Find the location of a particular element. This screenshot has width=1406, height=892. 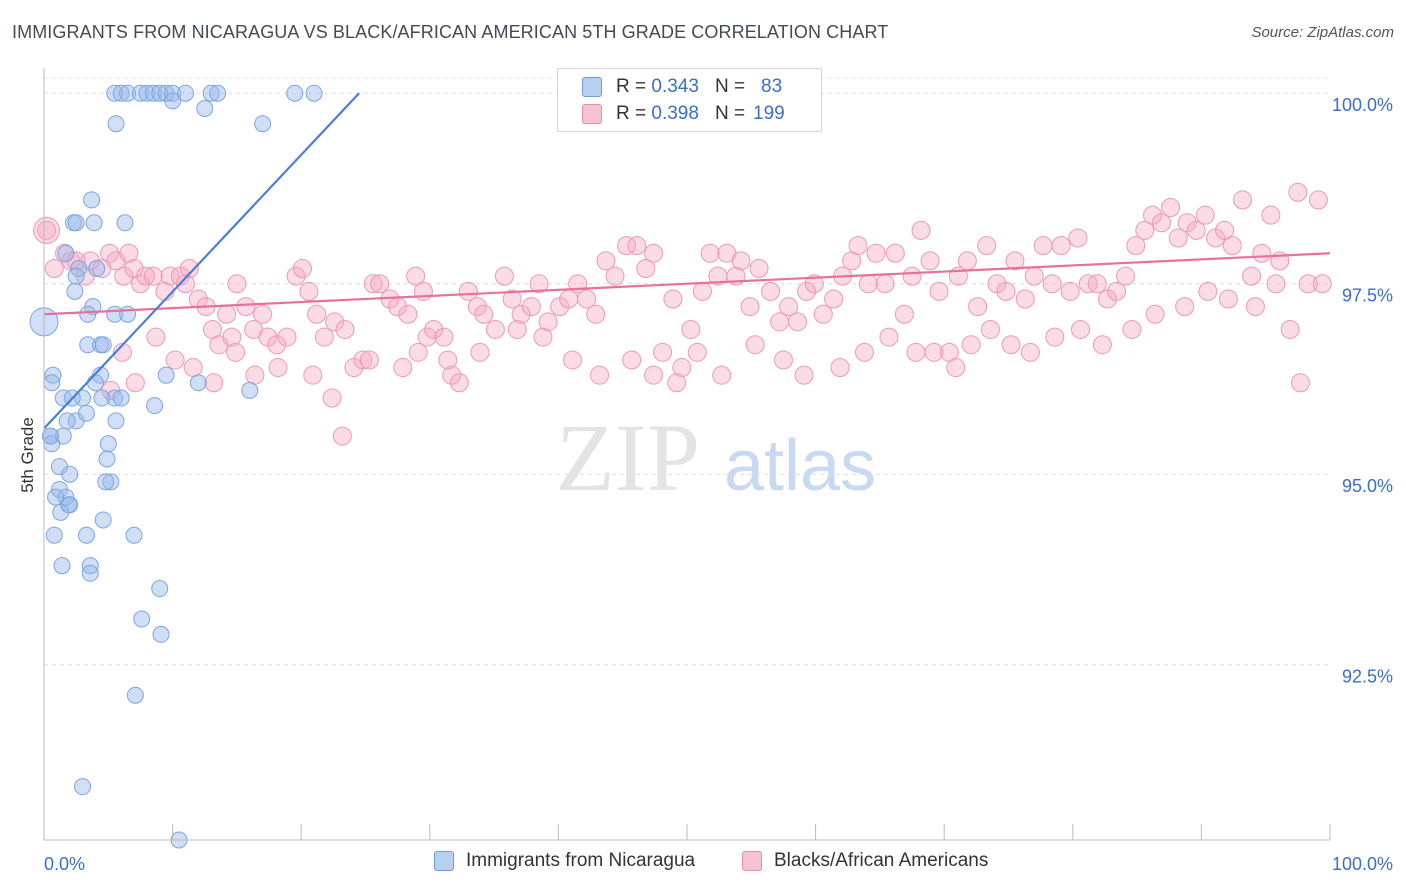

stat-row-nicaragua: R = 0.343 N = 83 is located at coordinates (682, 87).